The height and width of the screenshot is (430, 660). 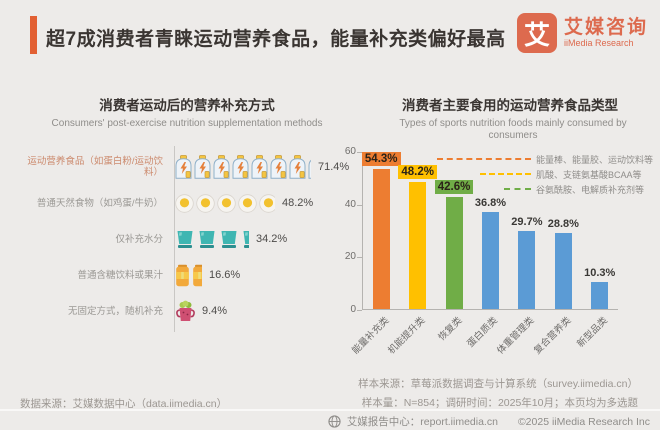 I want to click on globe-icon, so click(x=334, y=421).